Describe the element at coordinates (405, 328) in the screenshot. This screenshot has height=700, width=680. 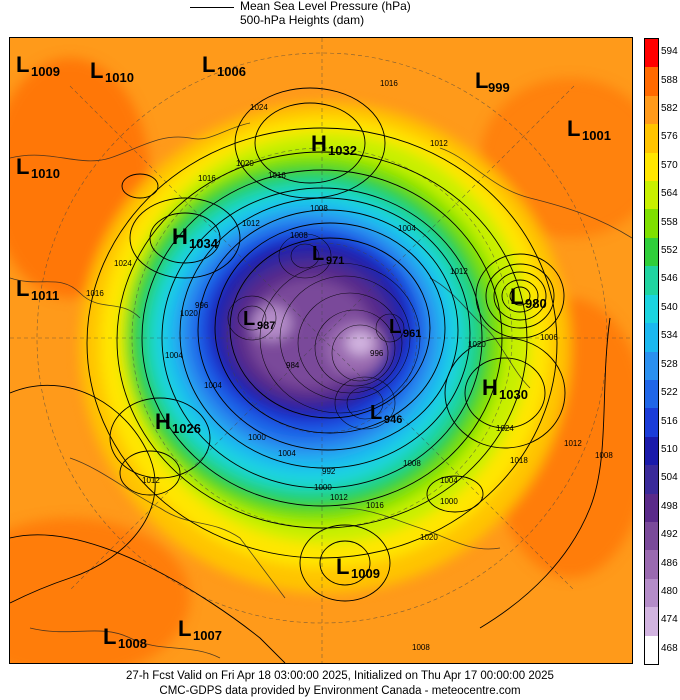
I see `low-961: L 961` at that location.